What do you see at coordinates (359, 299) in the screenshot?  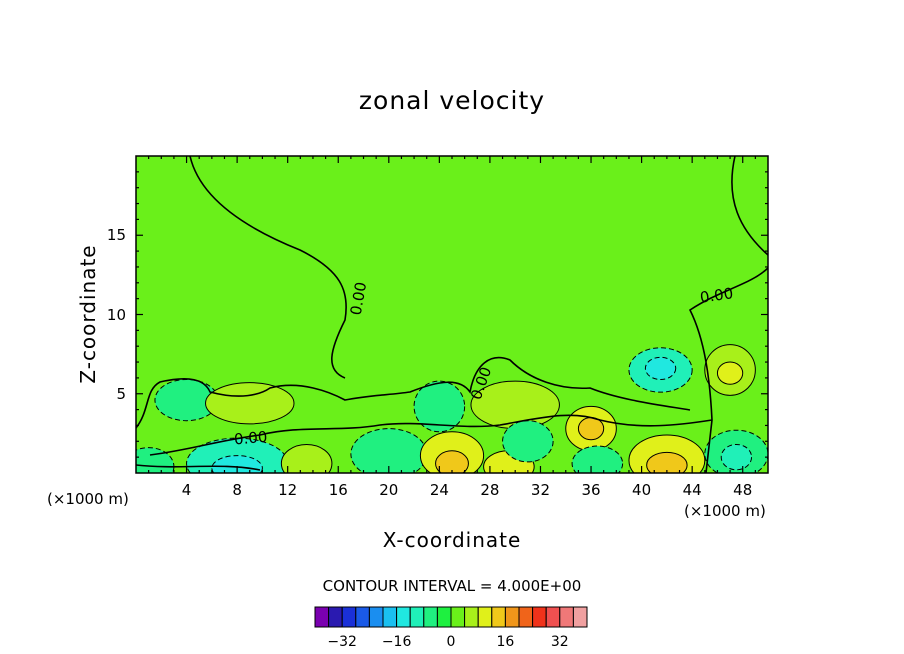 I see `contour-label-upper: 0.00` at bounding box center [359, 299].